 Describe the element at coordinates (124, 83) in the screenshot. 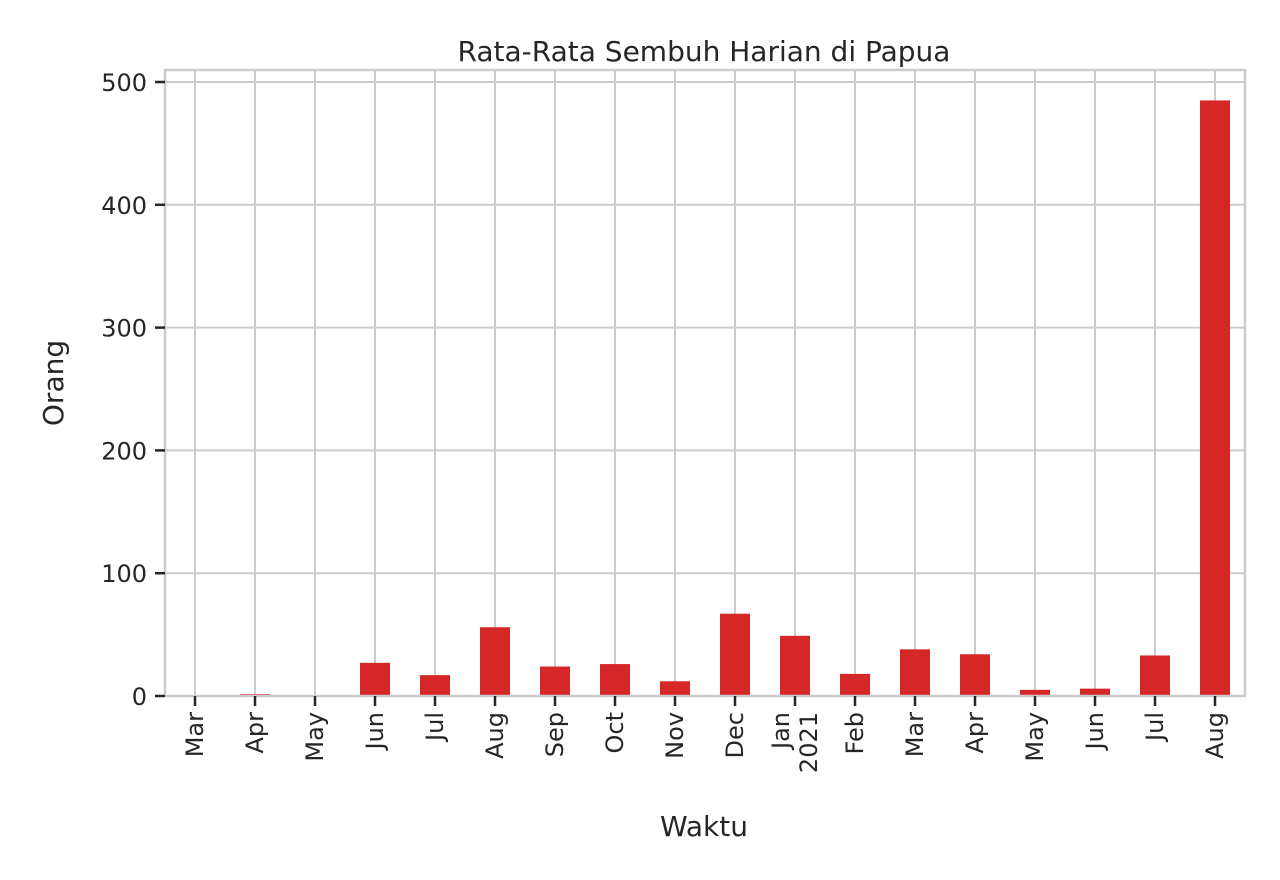

I see `y-tick-label: 500` at that location.